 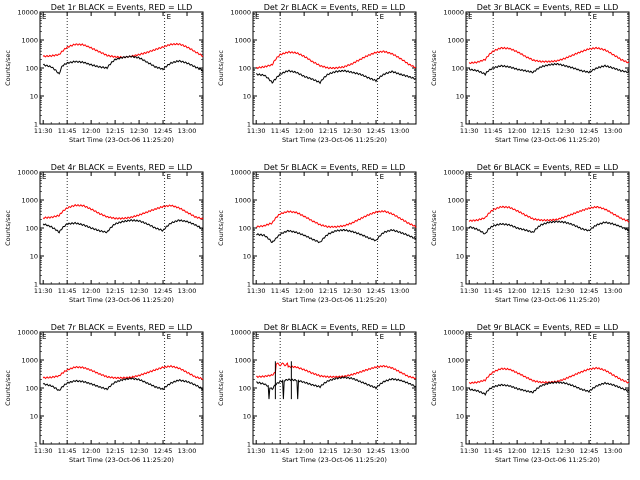 I want to click on panel-title: Det 2r BLACK = Events, RED = LLD, so click(x=335, y=7).